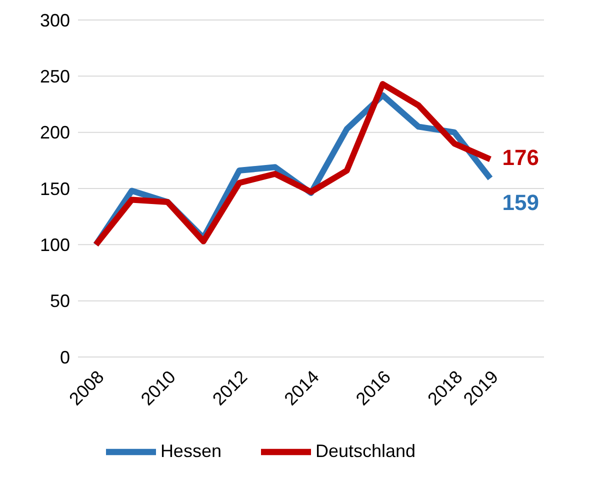 This screenshot has width=602, height=495. Describe the element at coordinates (65, 357) in the screenshot. I see `y-tick-label: 0` at that location.